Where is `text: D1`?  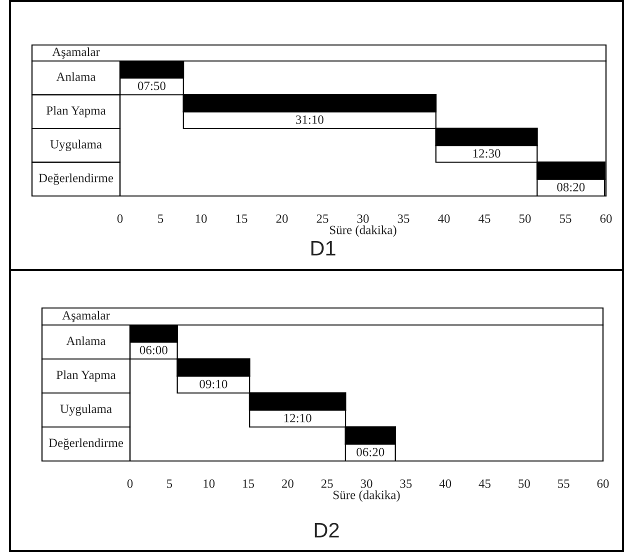
text: D1 is located at coordinates (323, 248).